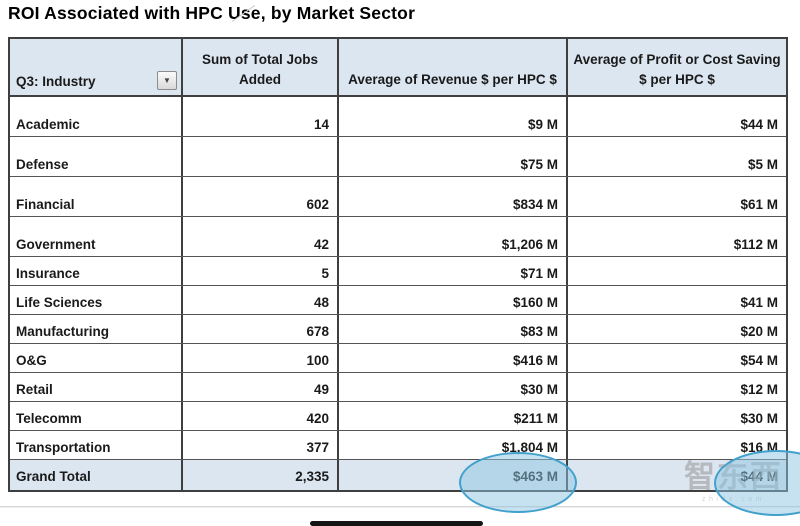 The width and height of the screenshot is (800, 526). Describe the element at coordinates (759, 125) in the screenshot. I see `profit-cell: $44 M` at that location.